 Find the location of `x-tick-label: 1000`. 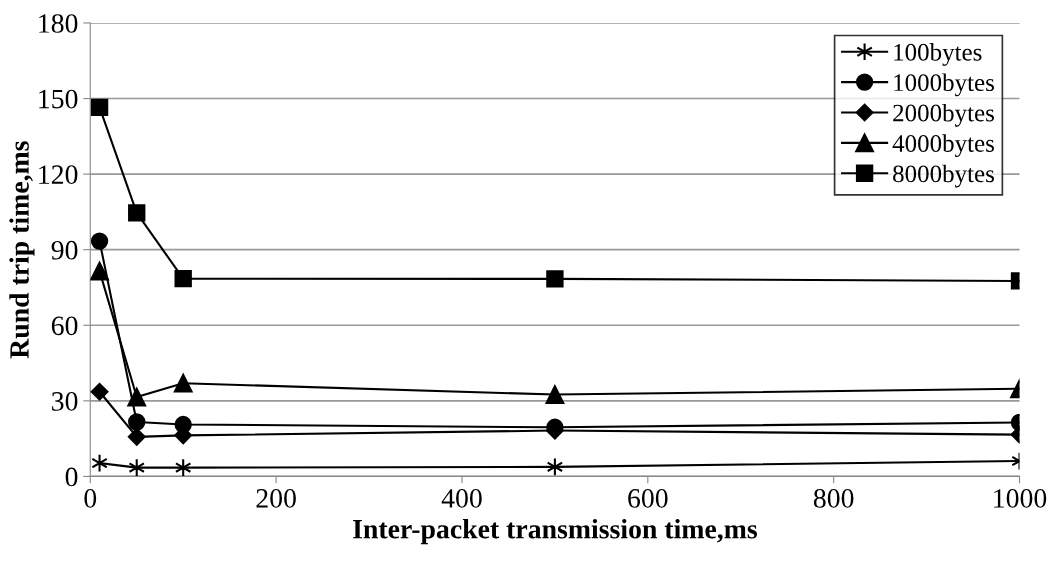

x-tick-label: 1000 is located at coordinates (1020, 498).